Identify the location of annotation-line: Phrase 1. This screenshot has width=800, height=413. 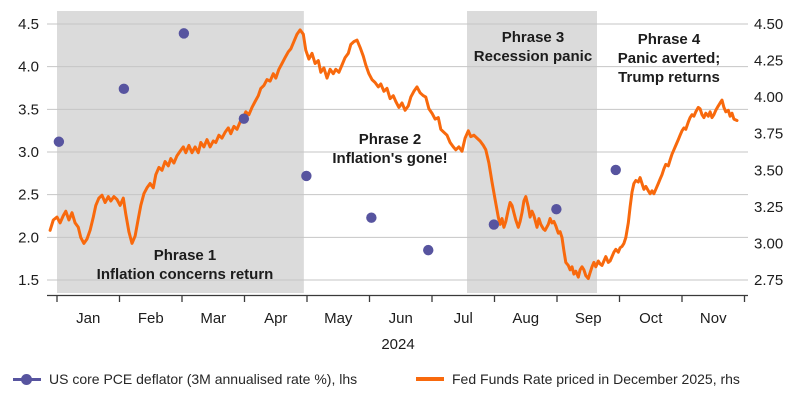
(185, 255).